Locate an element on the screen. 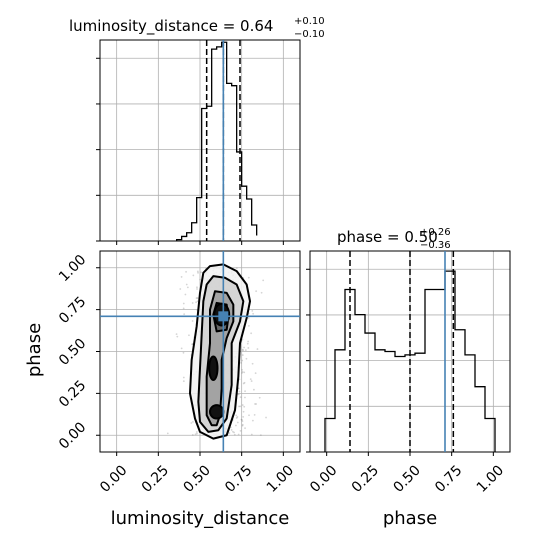 Image resolution: width=550 pixels, height=550 pixels. phase-hist-xtick-label: 0.50 is located at coordinates (406, 478).